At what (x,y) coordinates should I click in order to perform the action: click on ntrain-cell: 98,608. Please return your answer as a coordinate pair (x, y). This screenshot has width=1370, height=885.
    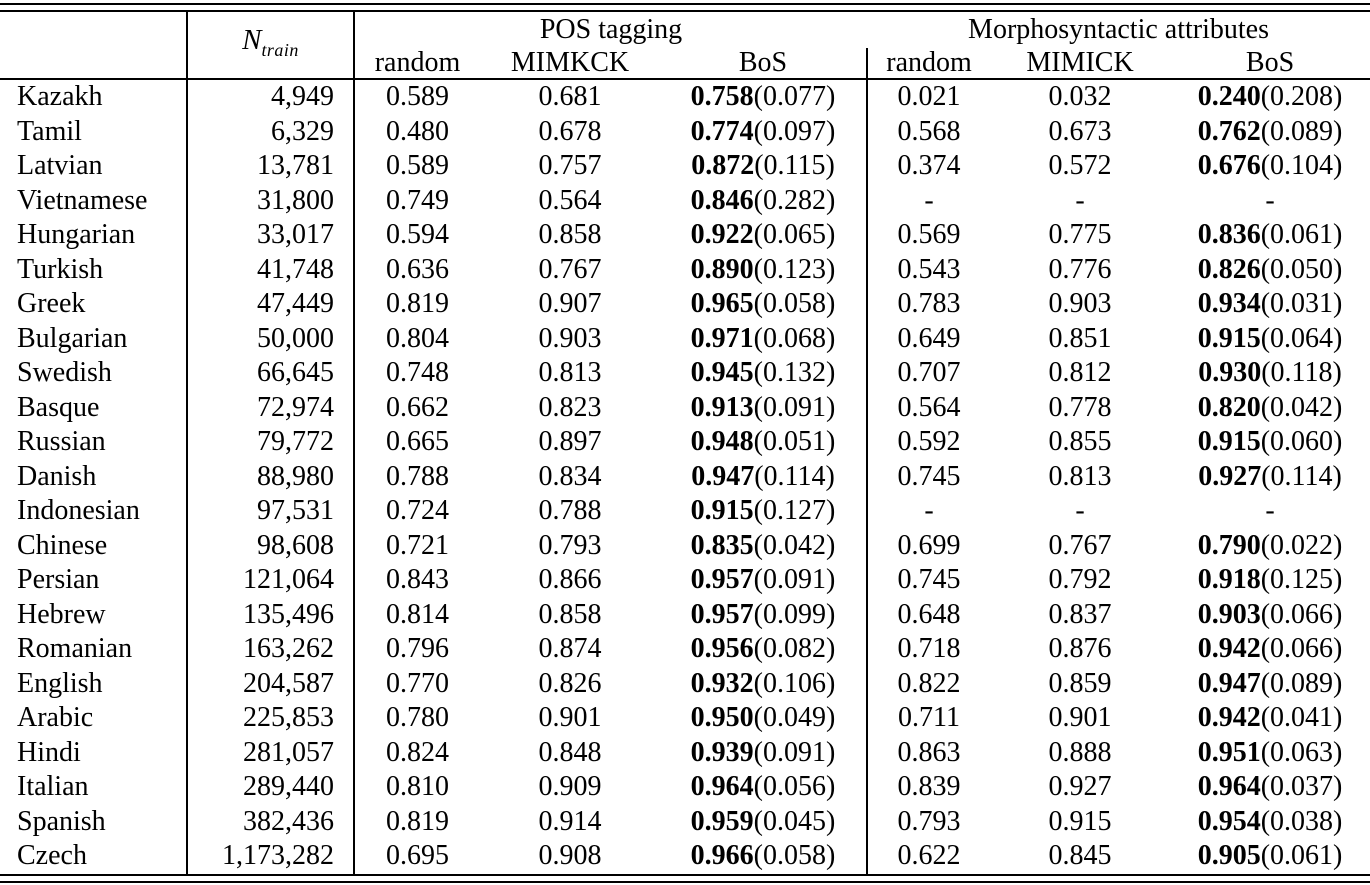
    Looking at the image, I should click on (271, 545).